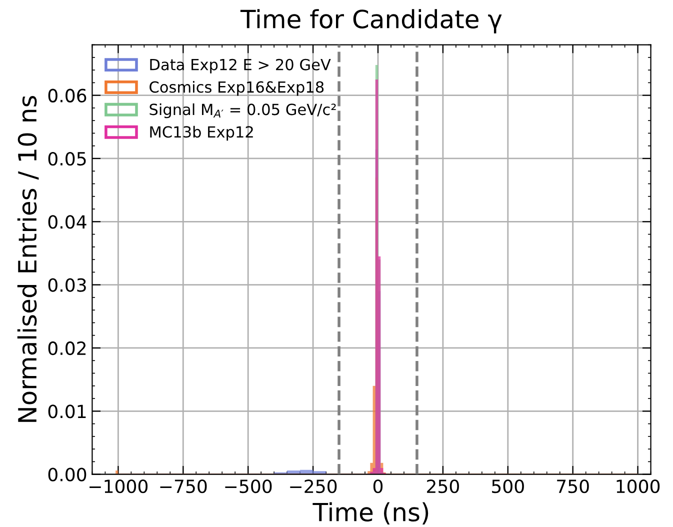 Image resolution: width=673 pixels, height=527 pixels. Describe the element at coordinates (573, 486) in the screenshot. I see `x-tick-label: 750` at that location.